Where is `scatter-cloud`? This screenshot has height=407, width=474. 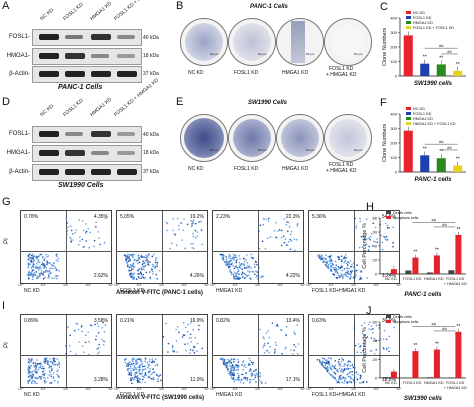
scatter-cloud is located at coordinates (356, 352).